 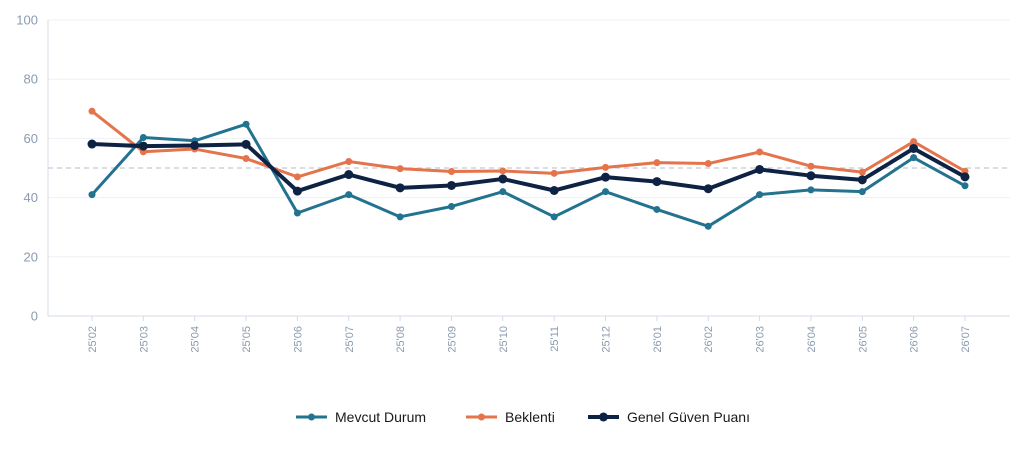 I want to click on series-genel-güven-puanı, so click(x=528, y=167).